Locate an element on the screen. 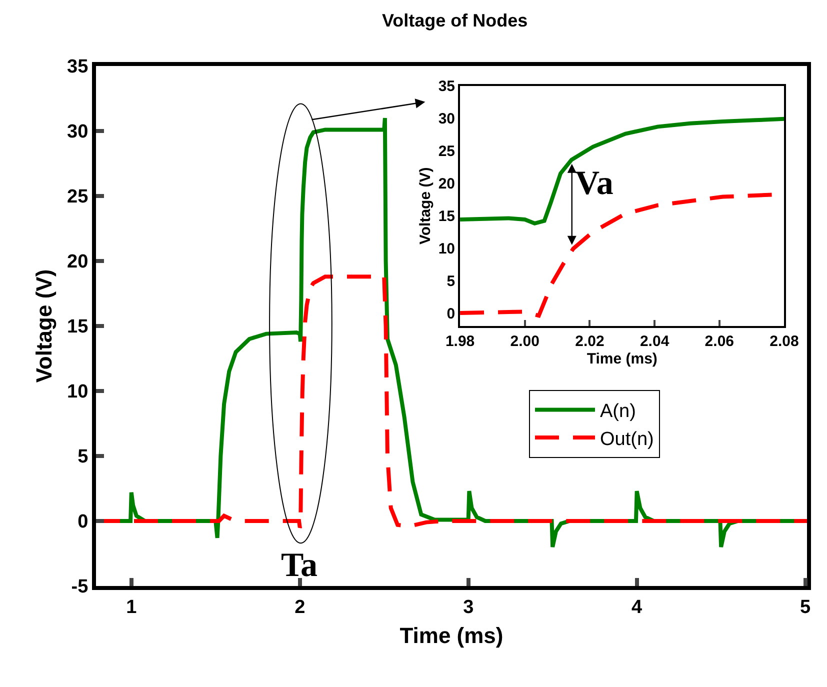  line-series is located at coordinates (622, 171).